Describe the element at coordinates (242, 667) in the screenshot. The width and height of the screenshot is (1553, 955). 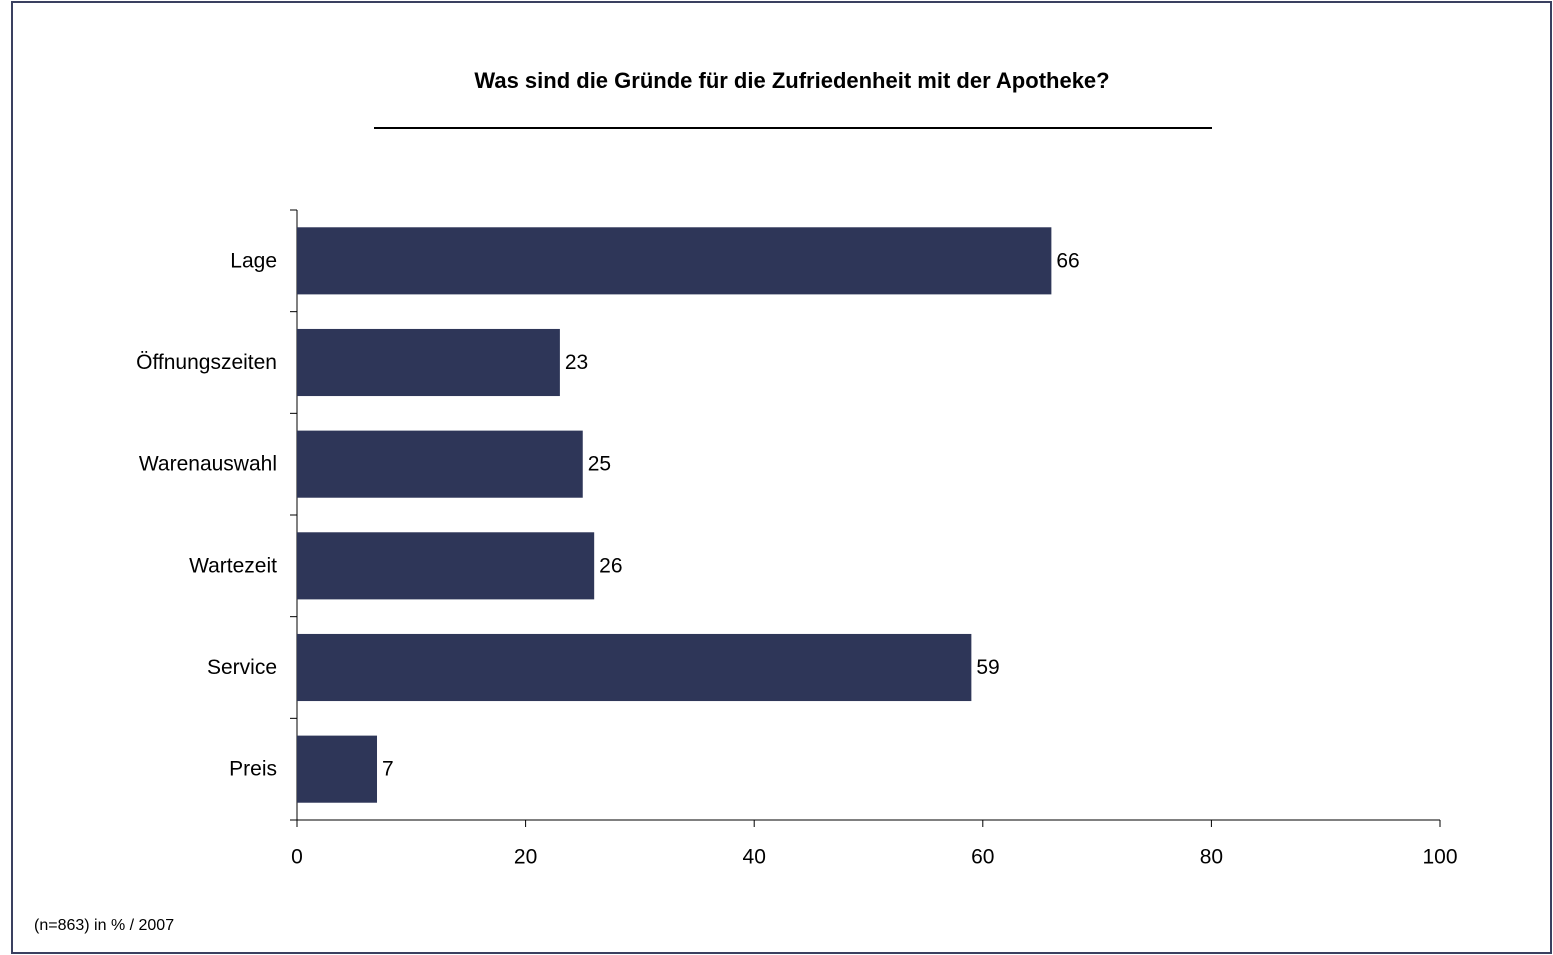
I see `y-tick-label: Service` at that location.